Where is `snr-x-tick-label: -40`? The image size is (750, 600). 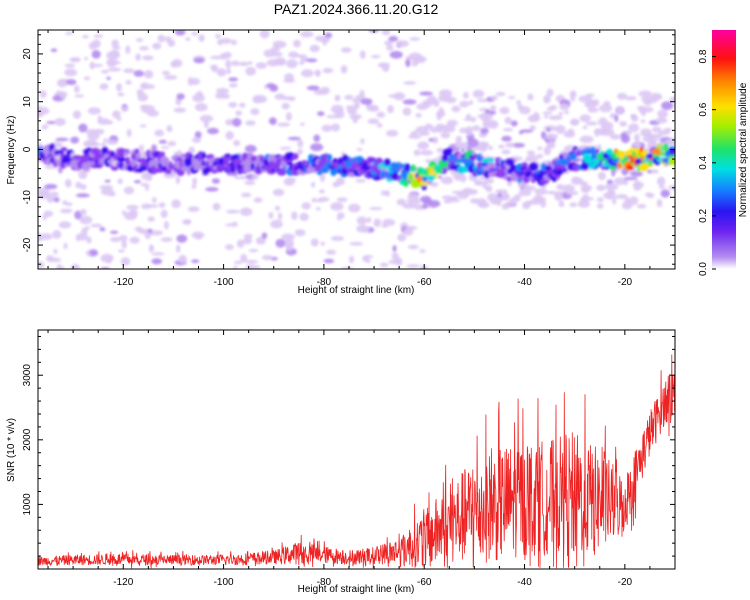
snr-x-tick-label: -40 is located at coordinates (524, 582).